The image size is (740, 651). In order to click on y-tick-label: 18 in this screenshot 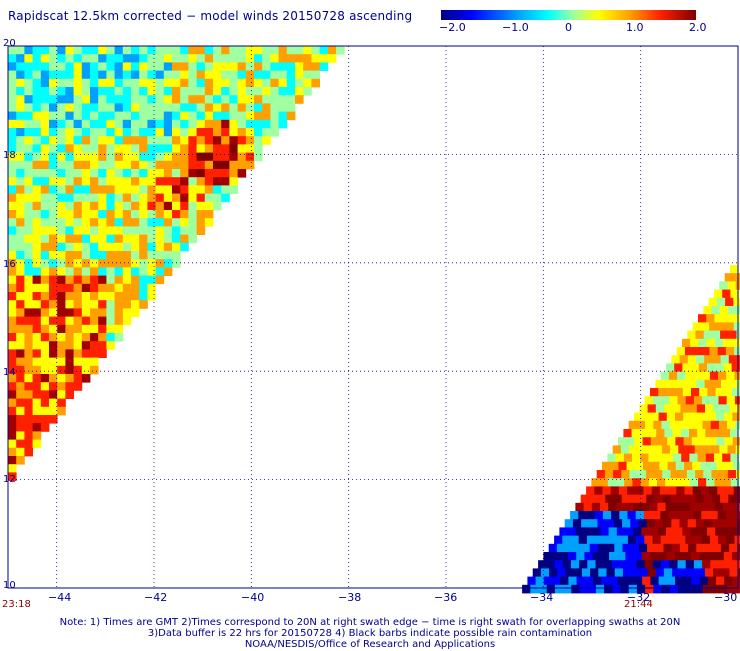, I will do `click(9, 155)`.